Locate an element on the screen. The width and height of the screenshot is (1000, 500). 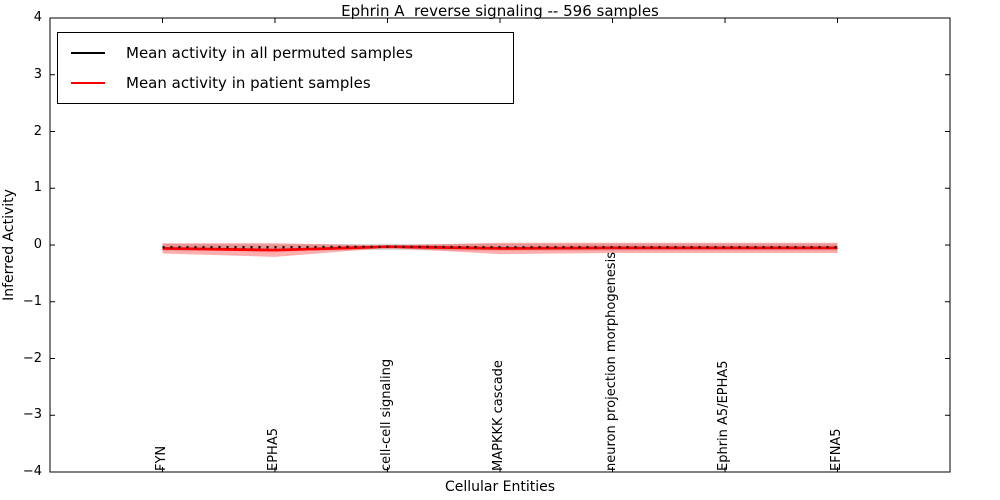
legend-item-patient: Mean activity in patient samples is located at coordinates (292, 83).